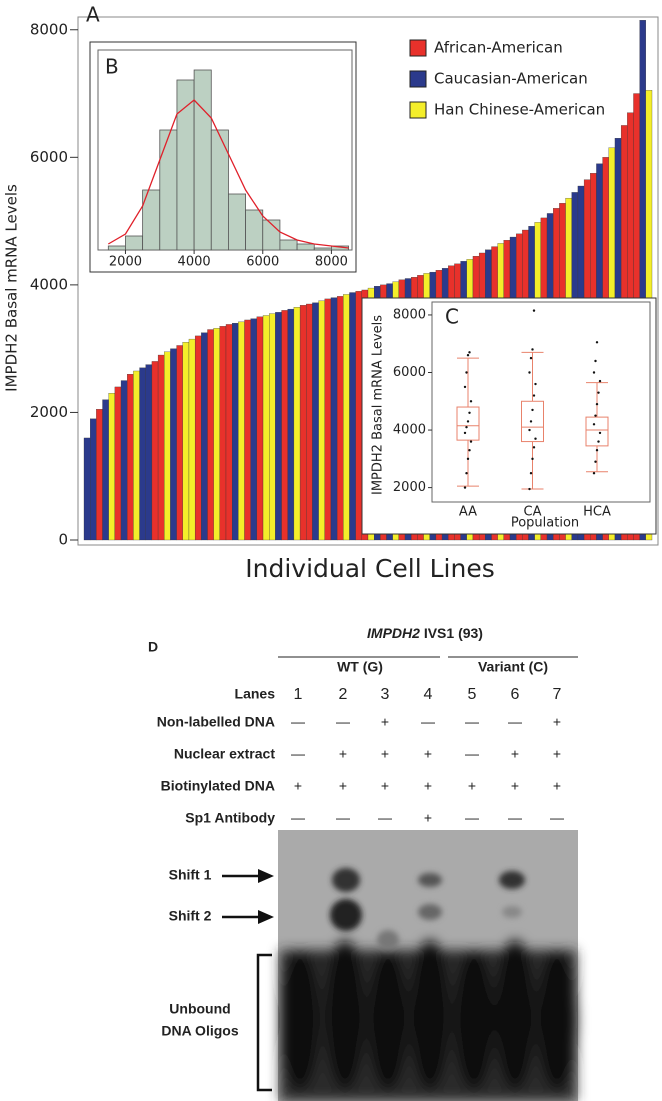 This screenshot has height=1101, width=662. Describe the element at coordinates (255, 694) in the screenshot. I see `row-label: Lanes` at that location.